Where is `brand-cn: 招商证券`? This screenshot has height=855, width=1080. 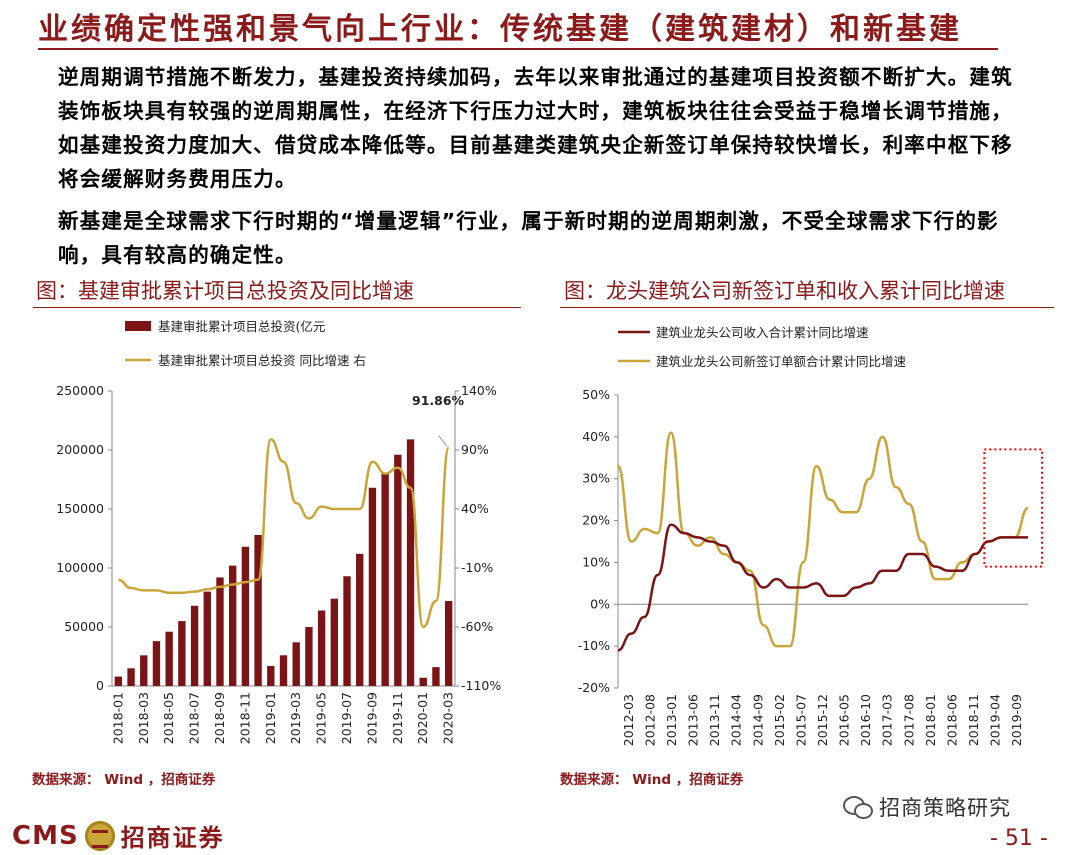
brand-cn: 招商证券 is located at coordinates (172, 838).